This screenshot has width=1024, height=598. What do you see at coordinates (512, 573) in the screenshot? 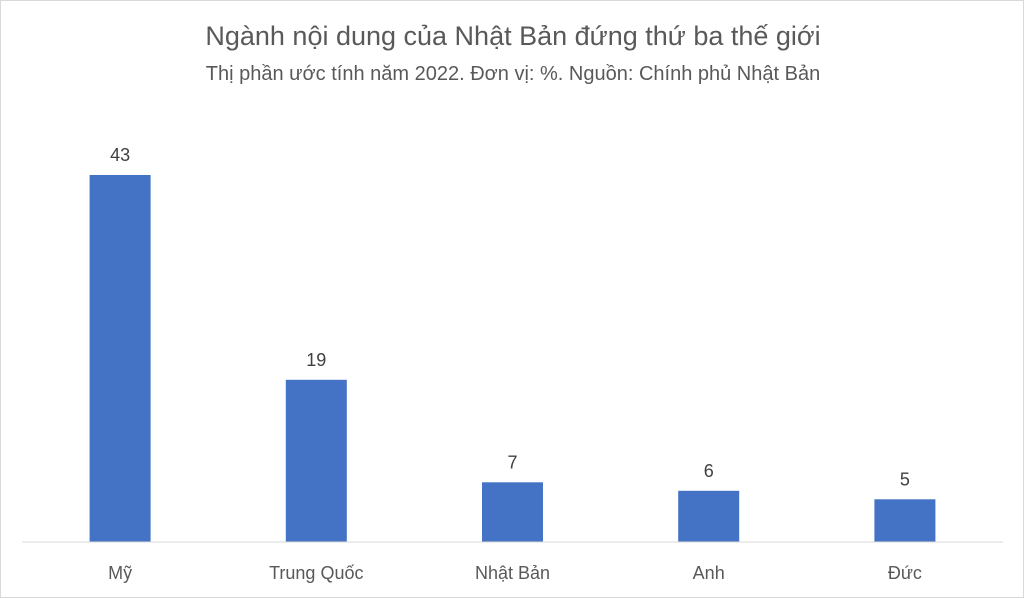
I see `category-label-2: Nhật Bản` at bounding box center [512, 573].